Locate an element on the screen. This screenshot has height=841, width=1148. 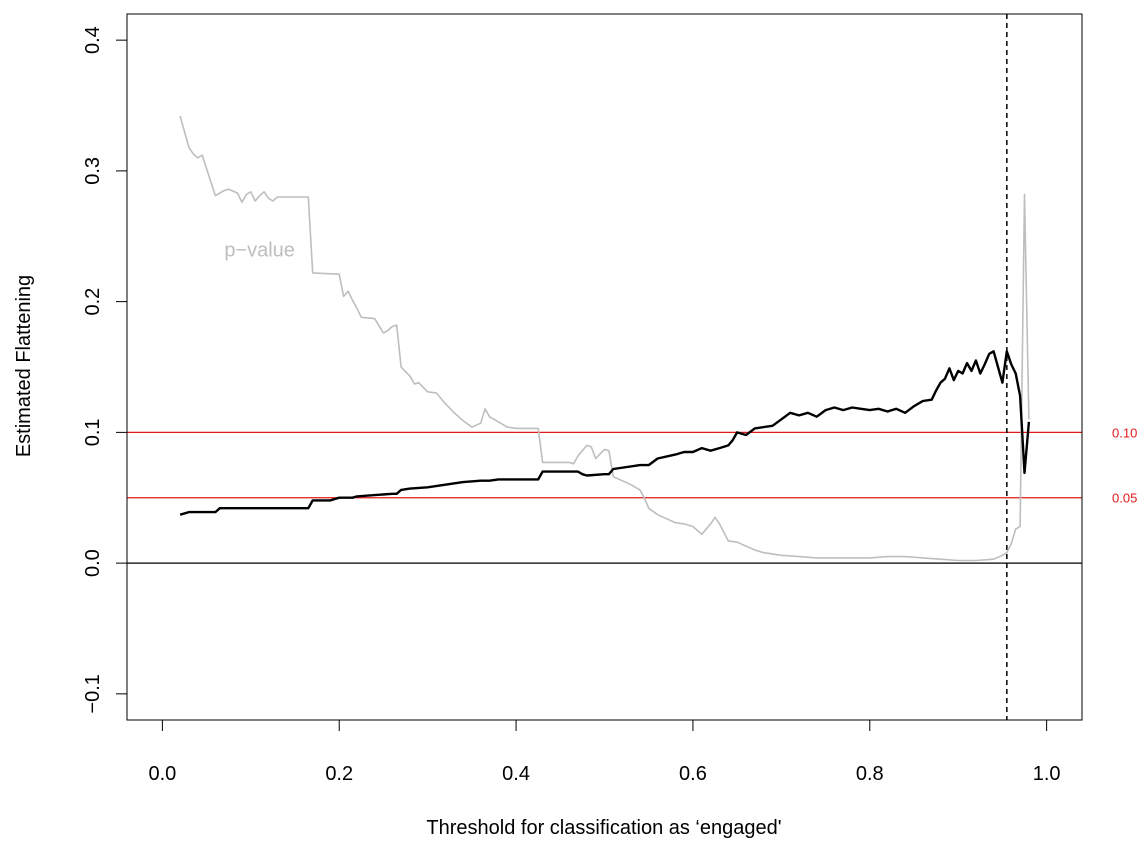
y-axis: −0.1 0.0 0.1 0.2 0.3 0.4 is located at coordinates (105, 370).